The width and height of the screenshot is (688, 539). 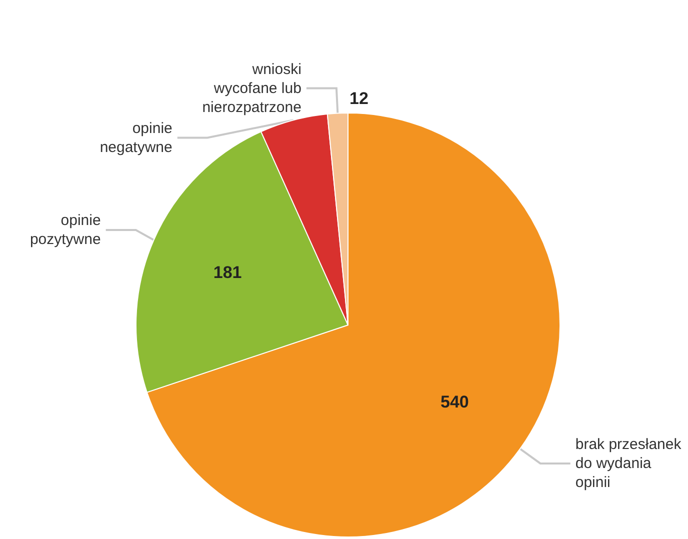 What do you see at coordinates (65, 230) in the screenshot?
I see `slice-label: opinie pozytywne` at bounding box center [65, 230].